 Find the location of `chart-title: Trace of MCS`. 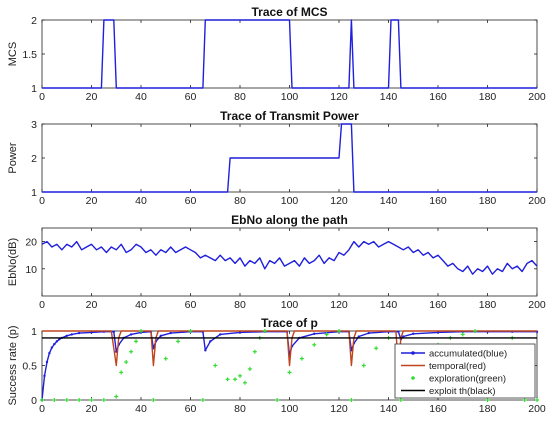

chart-title: Trace of MCS is located at coordinates (289, 12).